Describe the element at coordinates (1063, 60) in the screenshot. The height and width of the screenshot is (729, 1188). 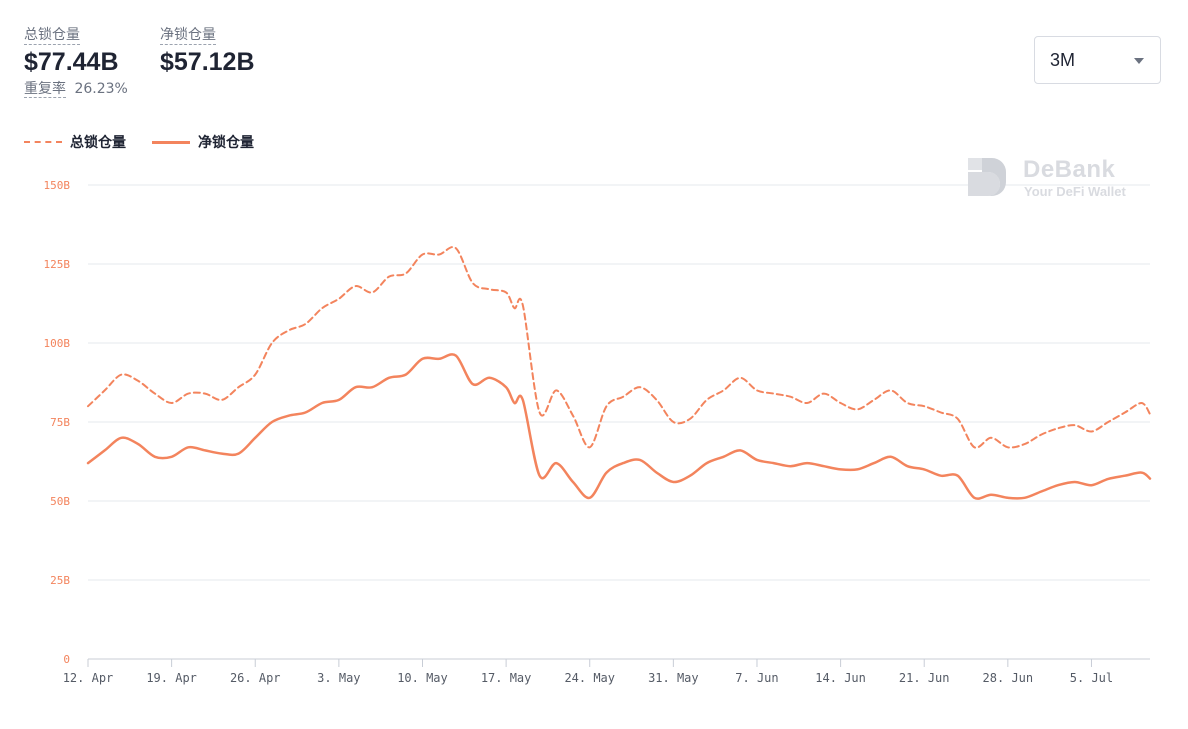
I see `time-range-selected: 3M` at that location.